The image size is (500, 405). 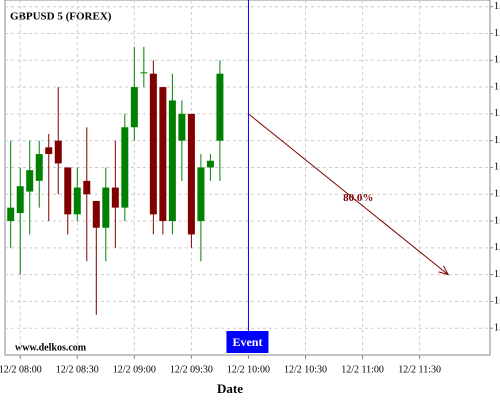 I want to click on x-tick-label: 12/2 11:00, so click(x=362, y=369).